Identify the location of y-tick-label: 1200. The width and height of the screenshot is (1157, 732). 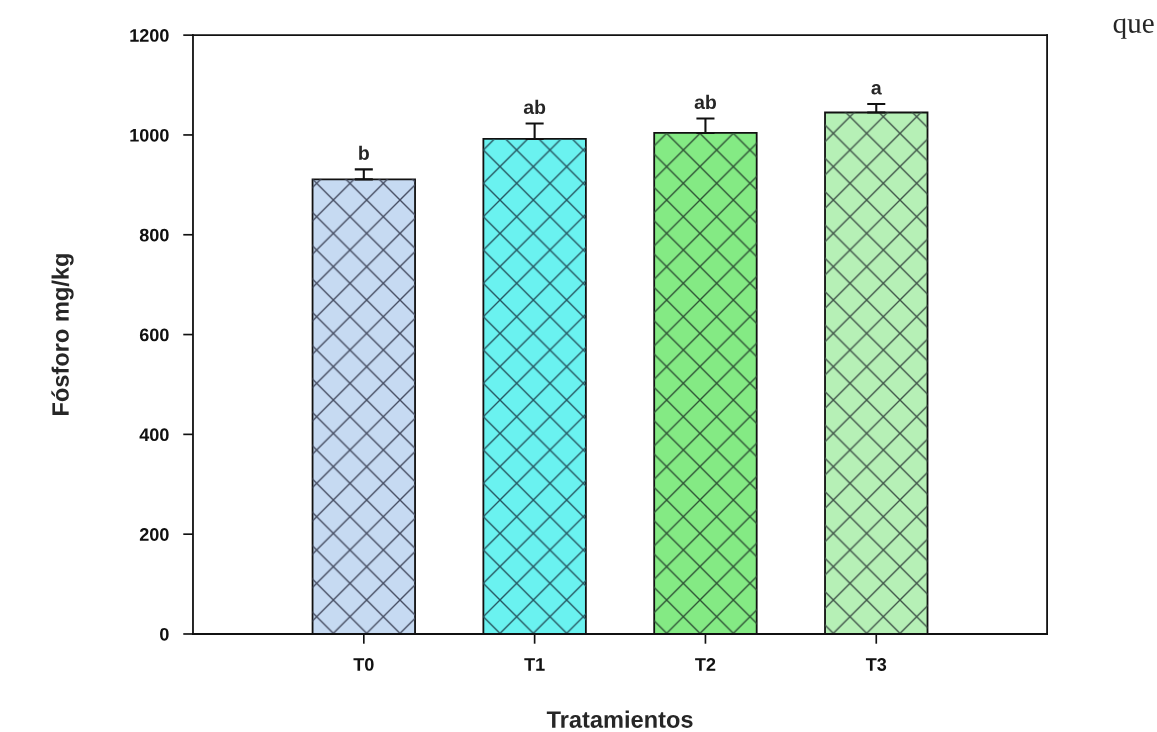
(149, 35).